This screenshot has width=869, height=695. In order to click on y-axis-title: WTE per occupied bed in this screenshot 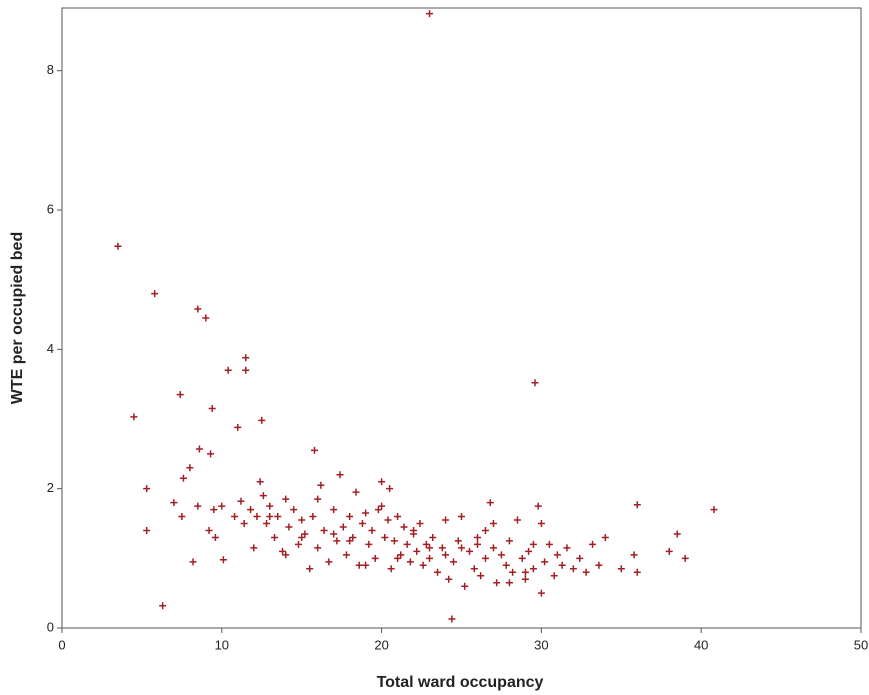, I will do `click(17, 318)`.